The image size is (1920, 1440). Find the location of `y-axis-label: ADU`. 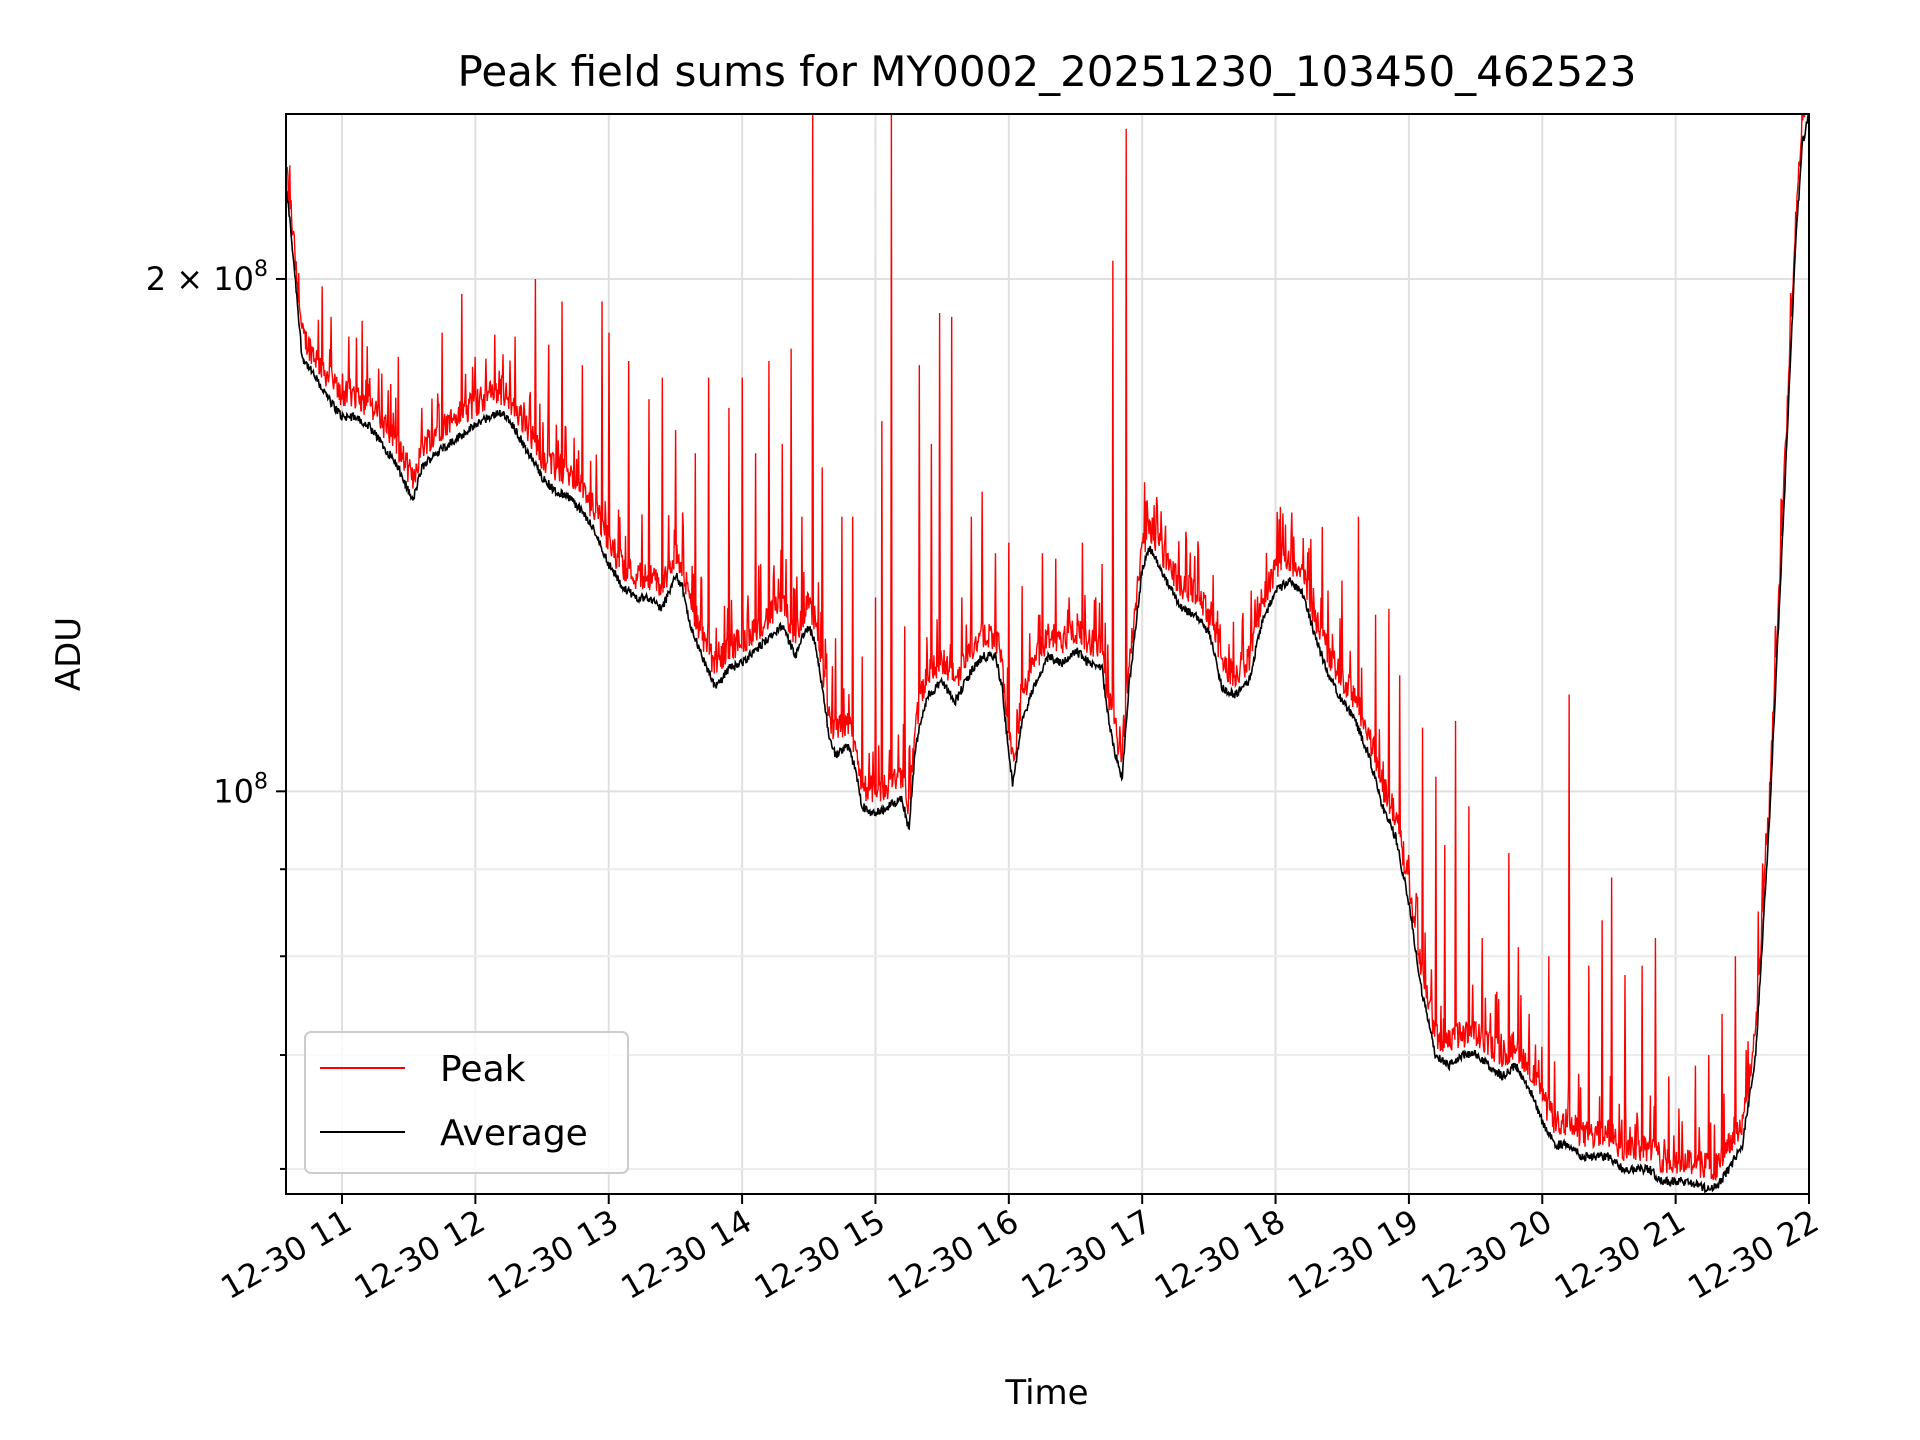

y-axis-label: ADU is located at coordinates (69, 654).